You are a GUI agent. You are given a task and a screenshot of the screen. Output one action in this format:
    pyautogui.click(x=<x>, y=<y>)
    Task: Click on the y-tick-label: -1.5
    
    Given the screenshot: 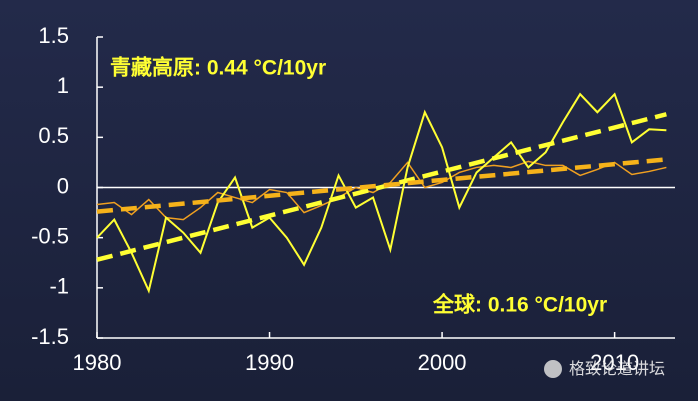 What is the action you would take?
    pyautogui.click(x=50, y=336)
    